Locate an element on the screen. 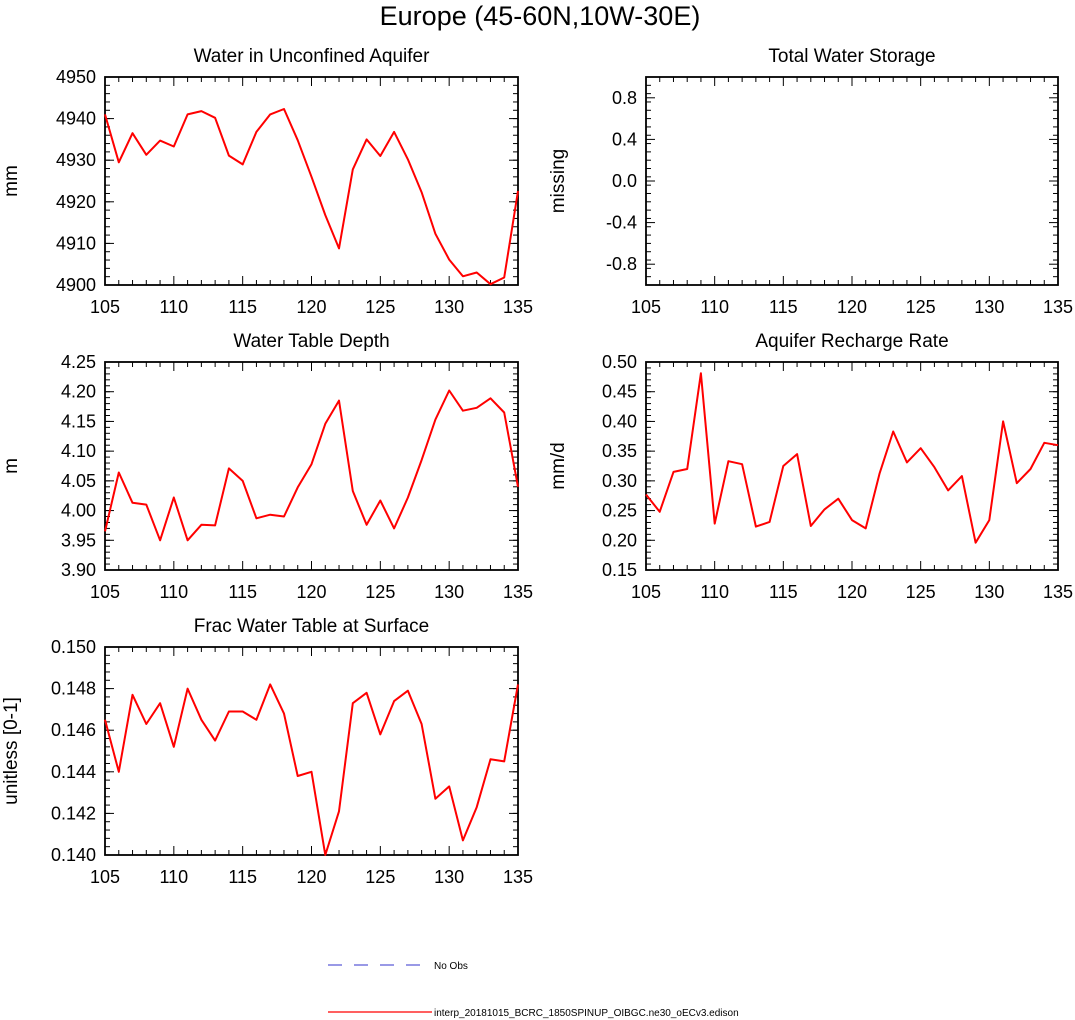 This screenshot has width=1075, height=1020. panel-title: Aquifer Recharge Rate is located at coordinates (851, 341).